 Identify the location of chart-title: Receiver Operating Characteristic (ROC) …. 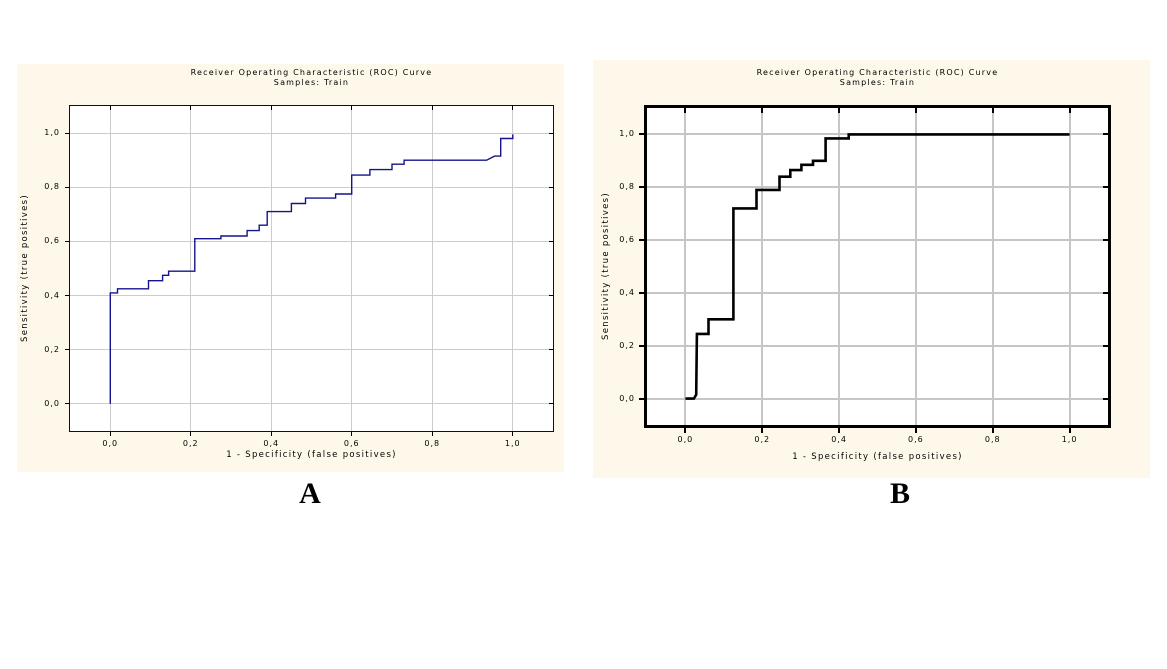
(877, 72).